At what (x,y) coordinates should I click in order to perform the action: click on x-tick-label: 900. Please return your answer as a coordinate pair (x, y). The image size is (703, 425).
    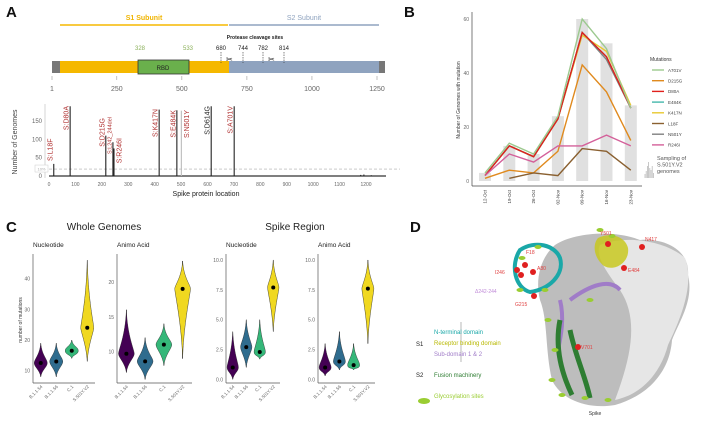
    Looking at the image, I should click on (287, 185).